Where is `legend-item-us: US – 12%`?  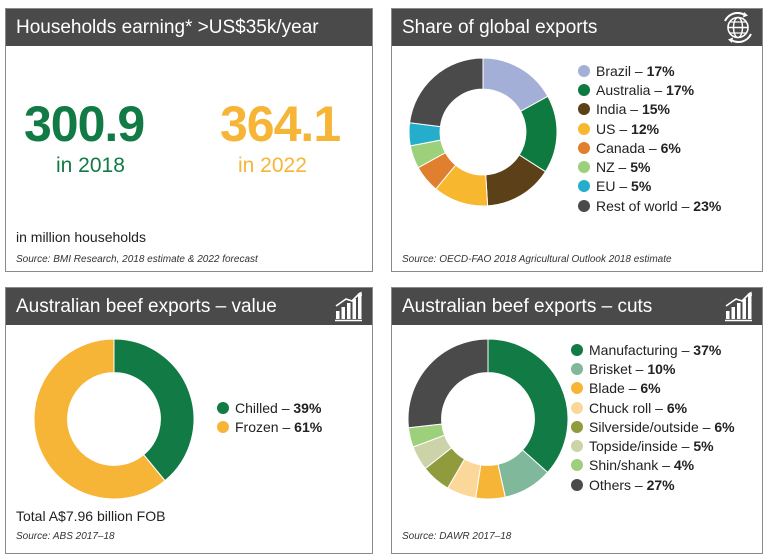
legend-item-us: US – 12% is located at coordinates (649, 128).